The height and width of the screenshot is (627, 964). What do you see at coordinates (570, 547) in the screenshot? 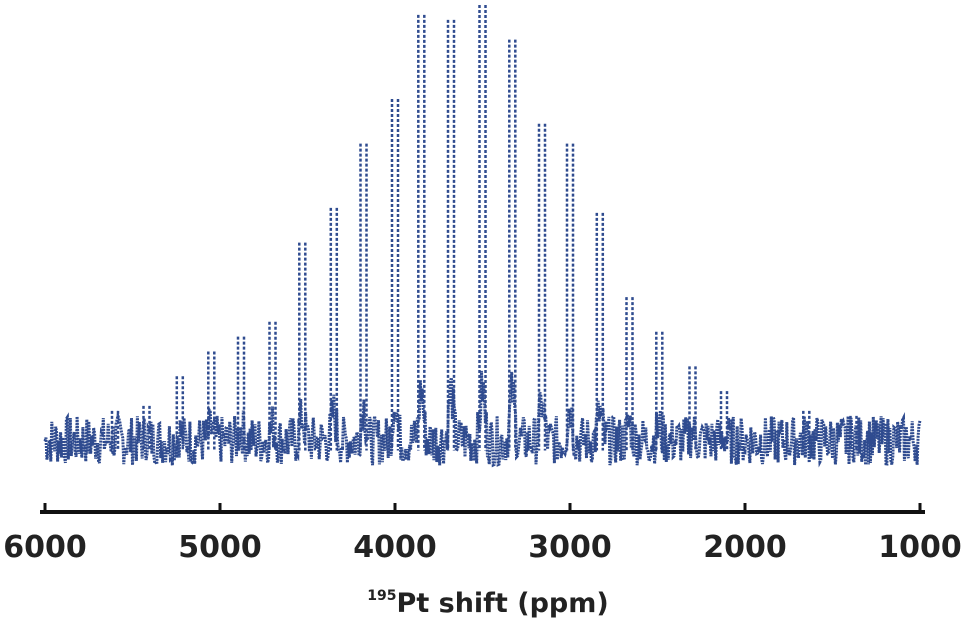
I see `x-axis-tick-label: 3000` at bounding box center [570, 547].